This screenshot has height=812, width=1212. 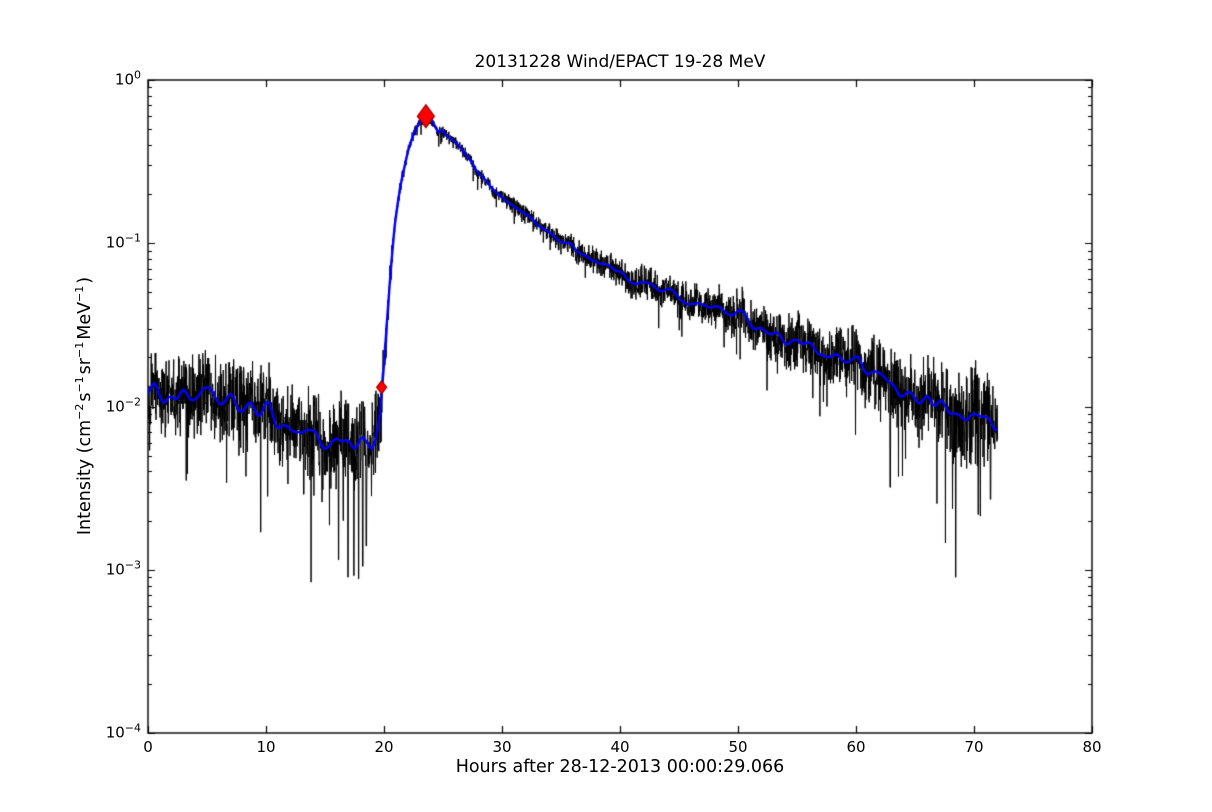 I want to click on x-tick-label: 60, so click(x=856, y=747).